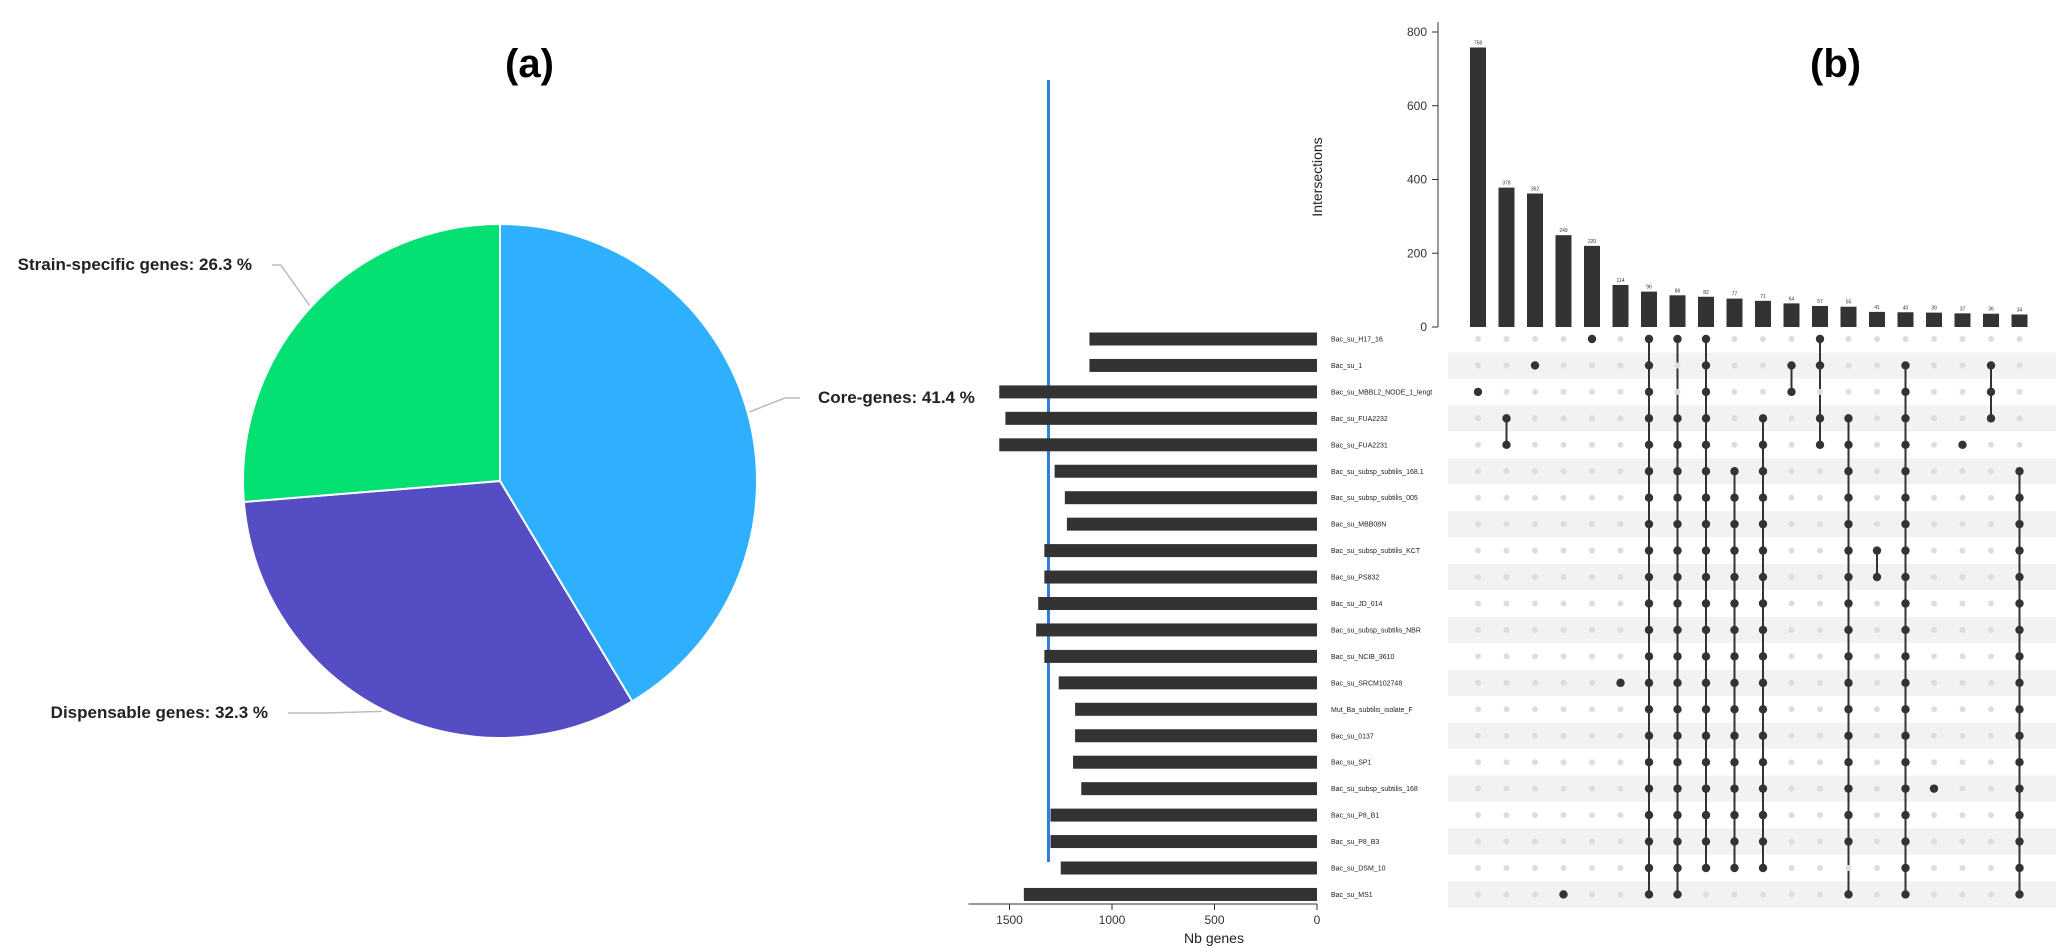  I want to click on panel-label-b: (b), so click(1836, 64).